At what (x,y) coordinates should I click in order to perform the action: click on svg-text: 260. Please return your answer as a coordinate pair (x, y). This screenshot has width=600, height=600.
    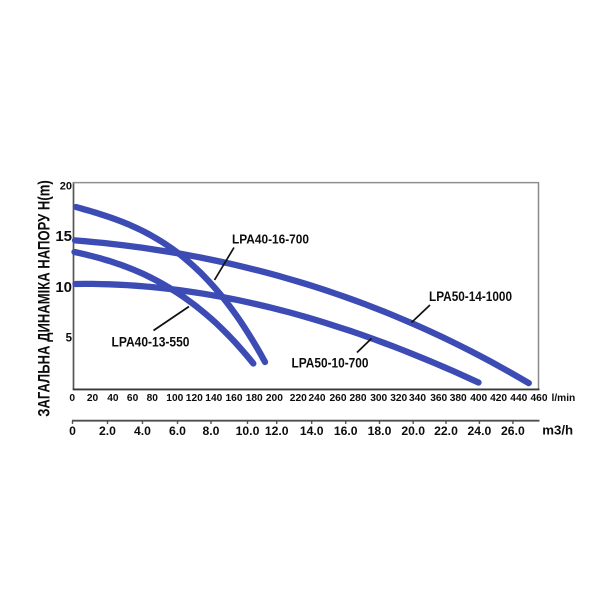
    Looking at the image, I should click on (338, 398).